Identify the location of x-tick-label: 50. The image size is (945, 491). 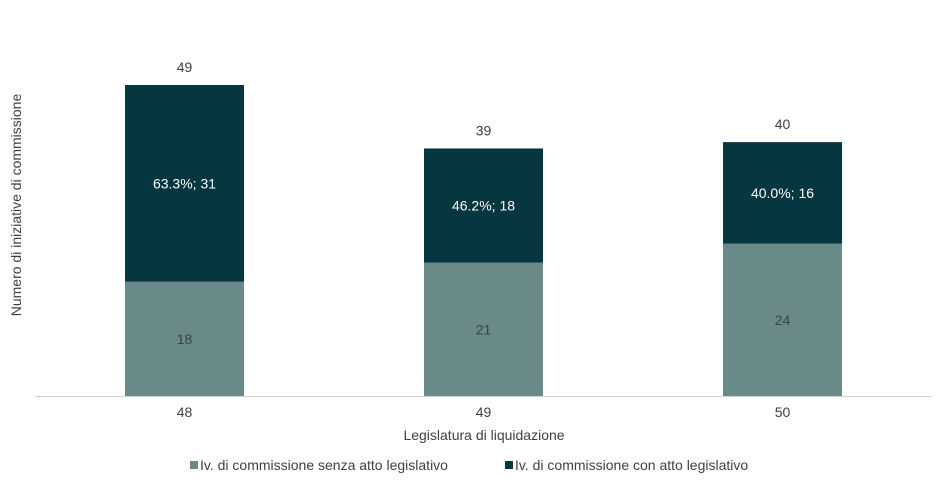
(783, 412).